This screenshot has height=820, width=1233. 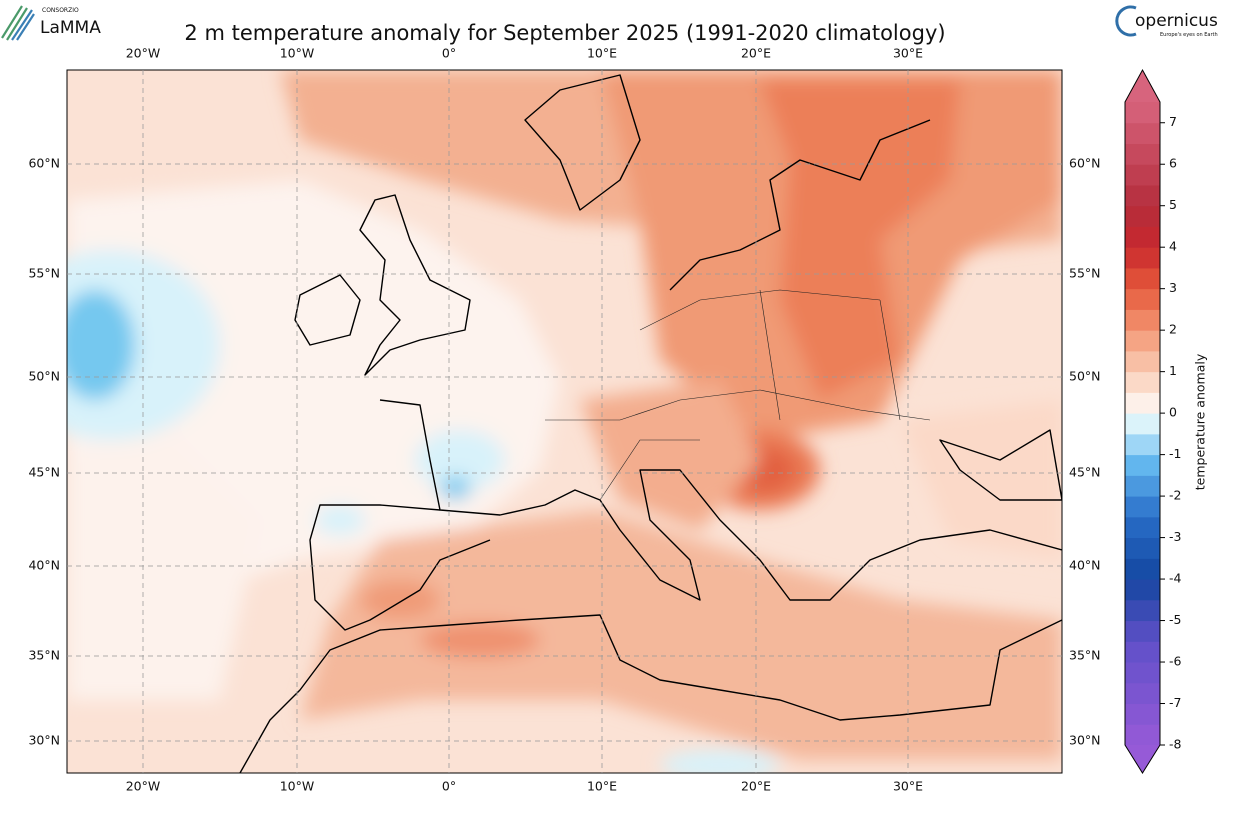 What do you see at coordinates (143, 786) in the screenshot?
I see `lon-label-bottom: 20°W` at bounding box center [143, 786].